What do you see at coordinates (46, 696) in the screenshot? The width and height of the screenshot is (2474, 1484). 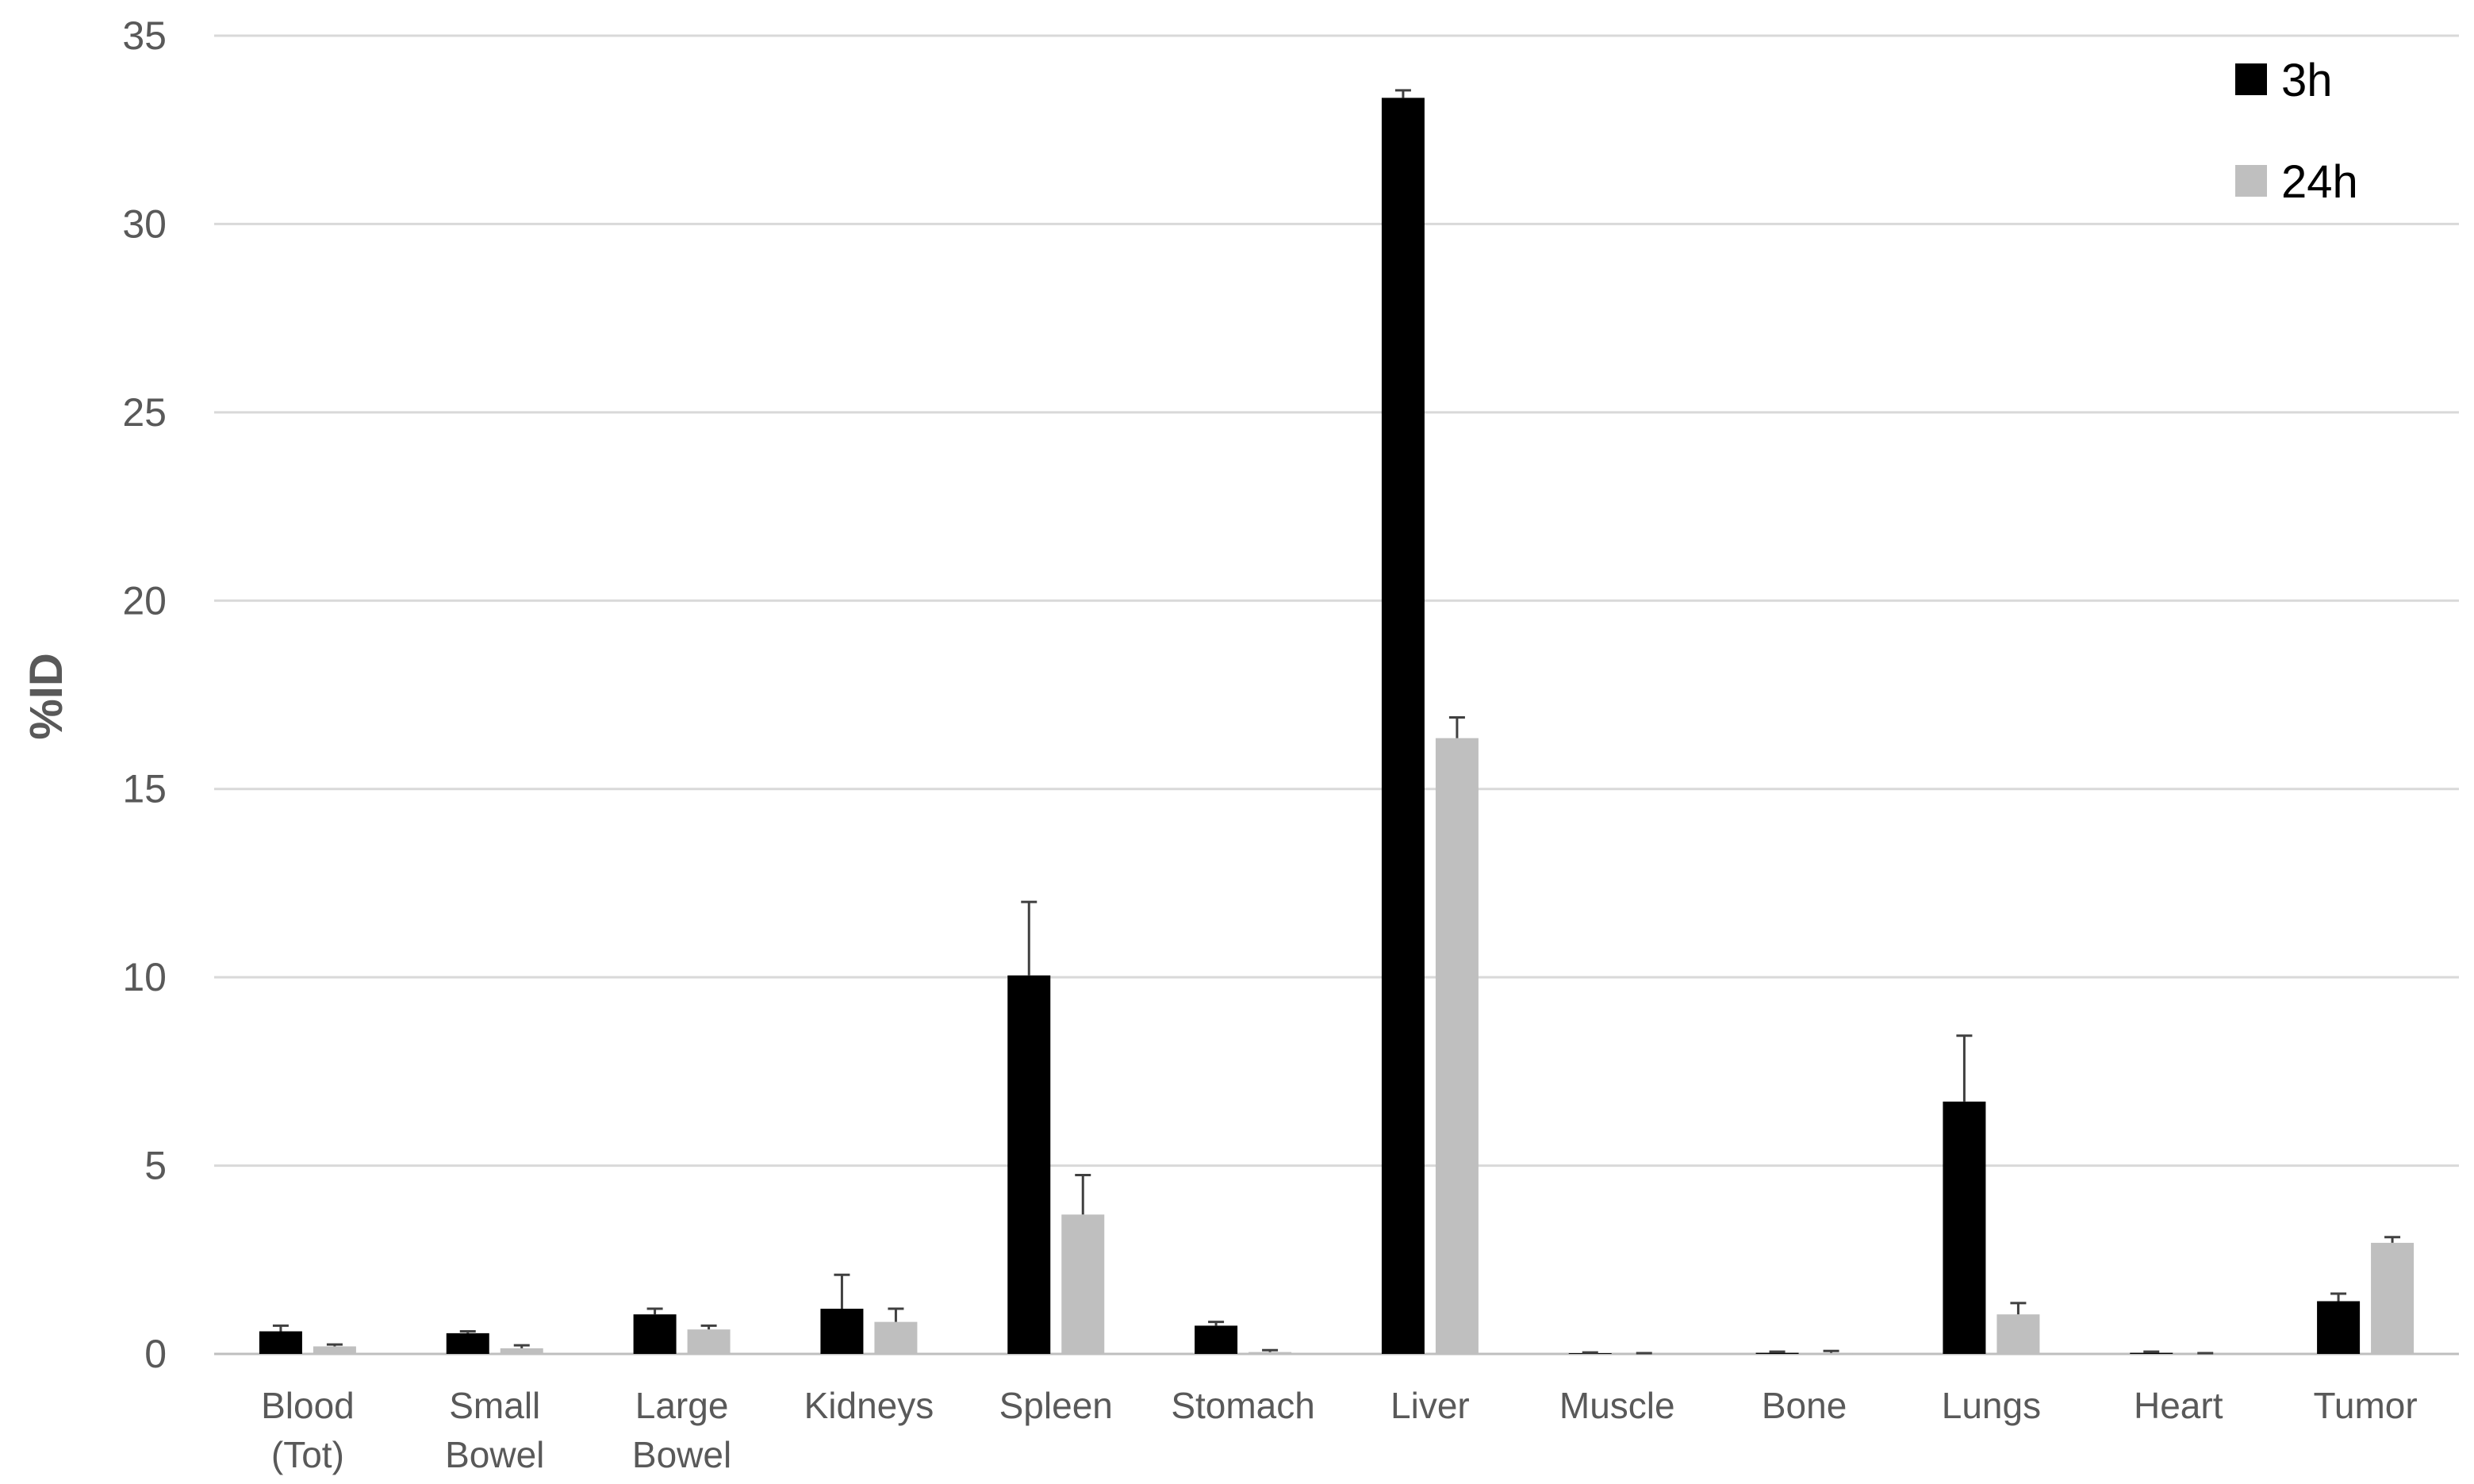 I see `y-axis-label: %ID` at bounding box center [46, 696].